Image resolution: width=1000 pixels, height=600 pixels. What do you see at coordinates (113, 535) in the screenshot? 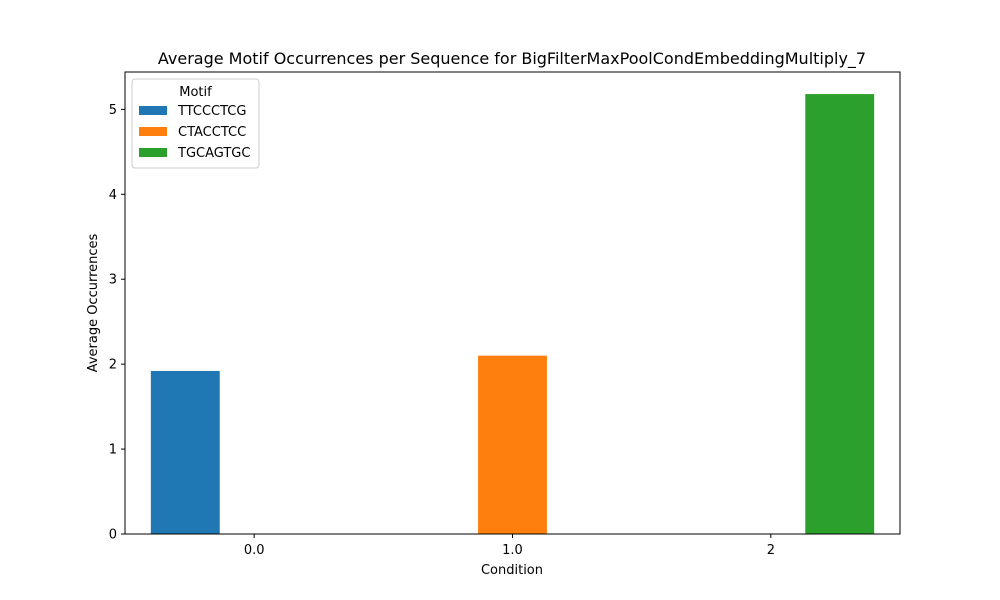
I see `y-tick-label: 0` at bounding box center [113, 535].